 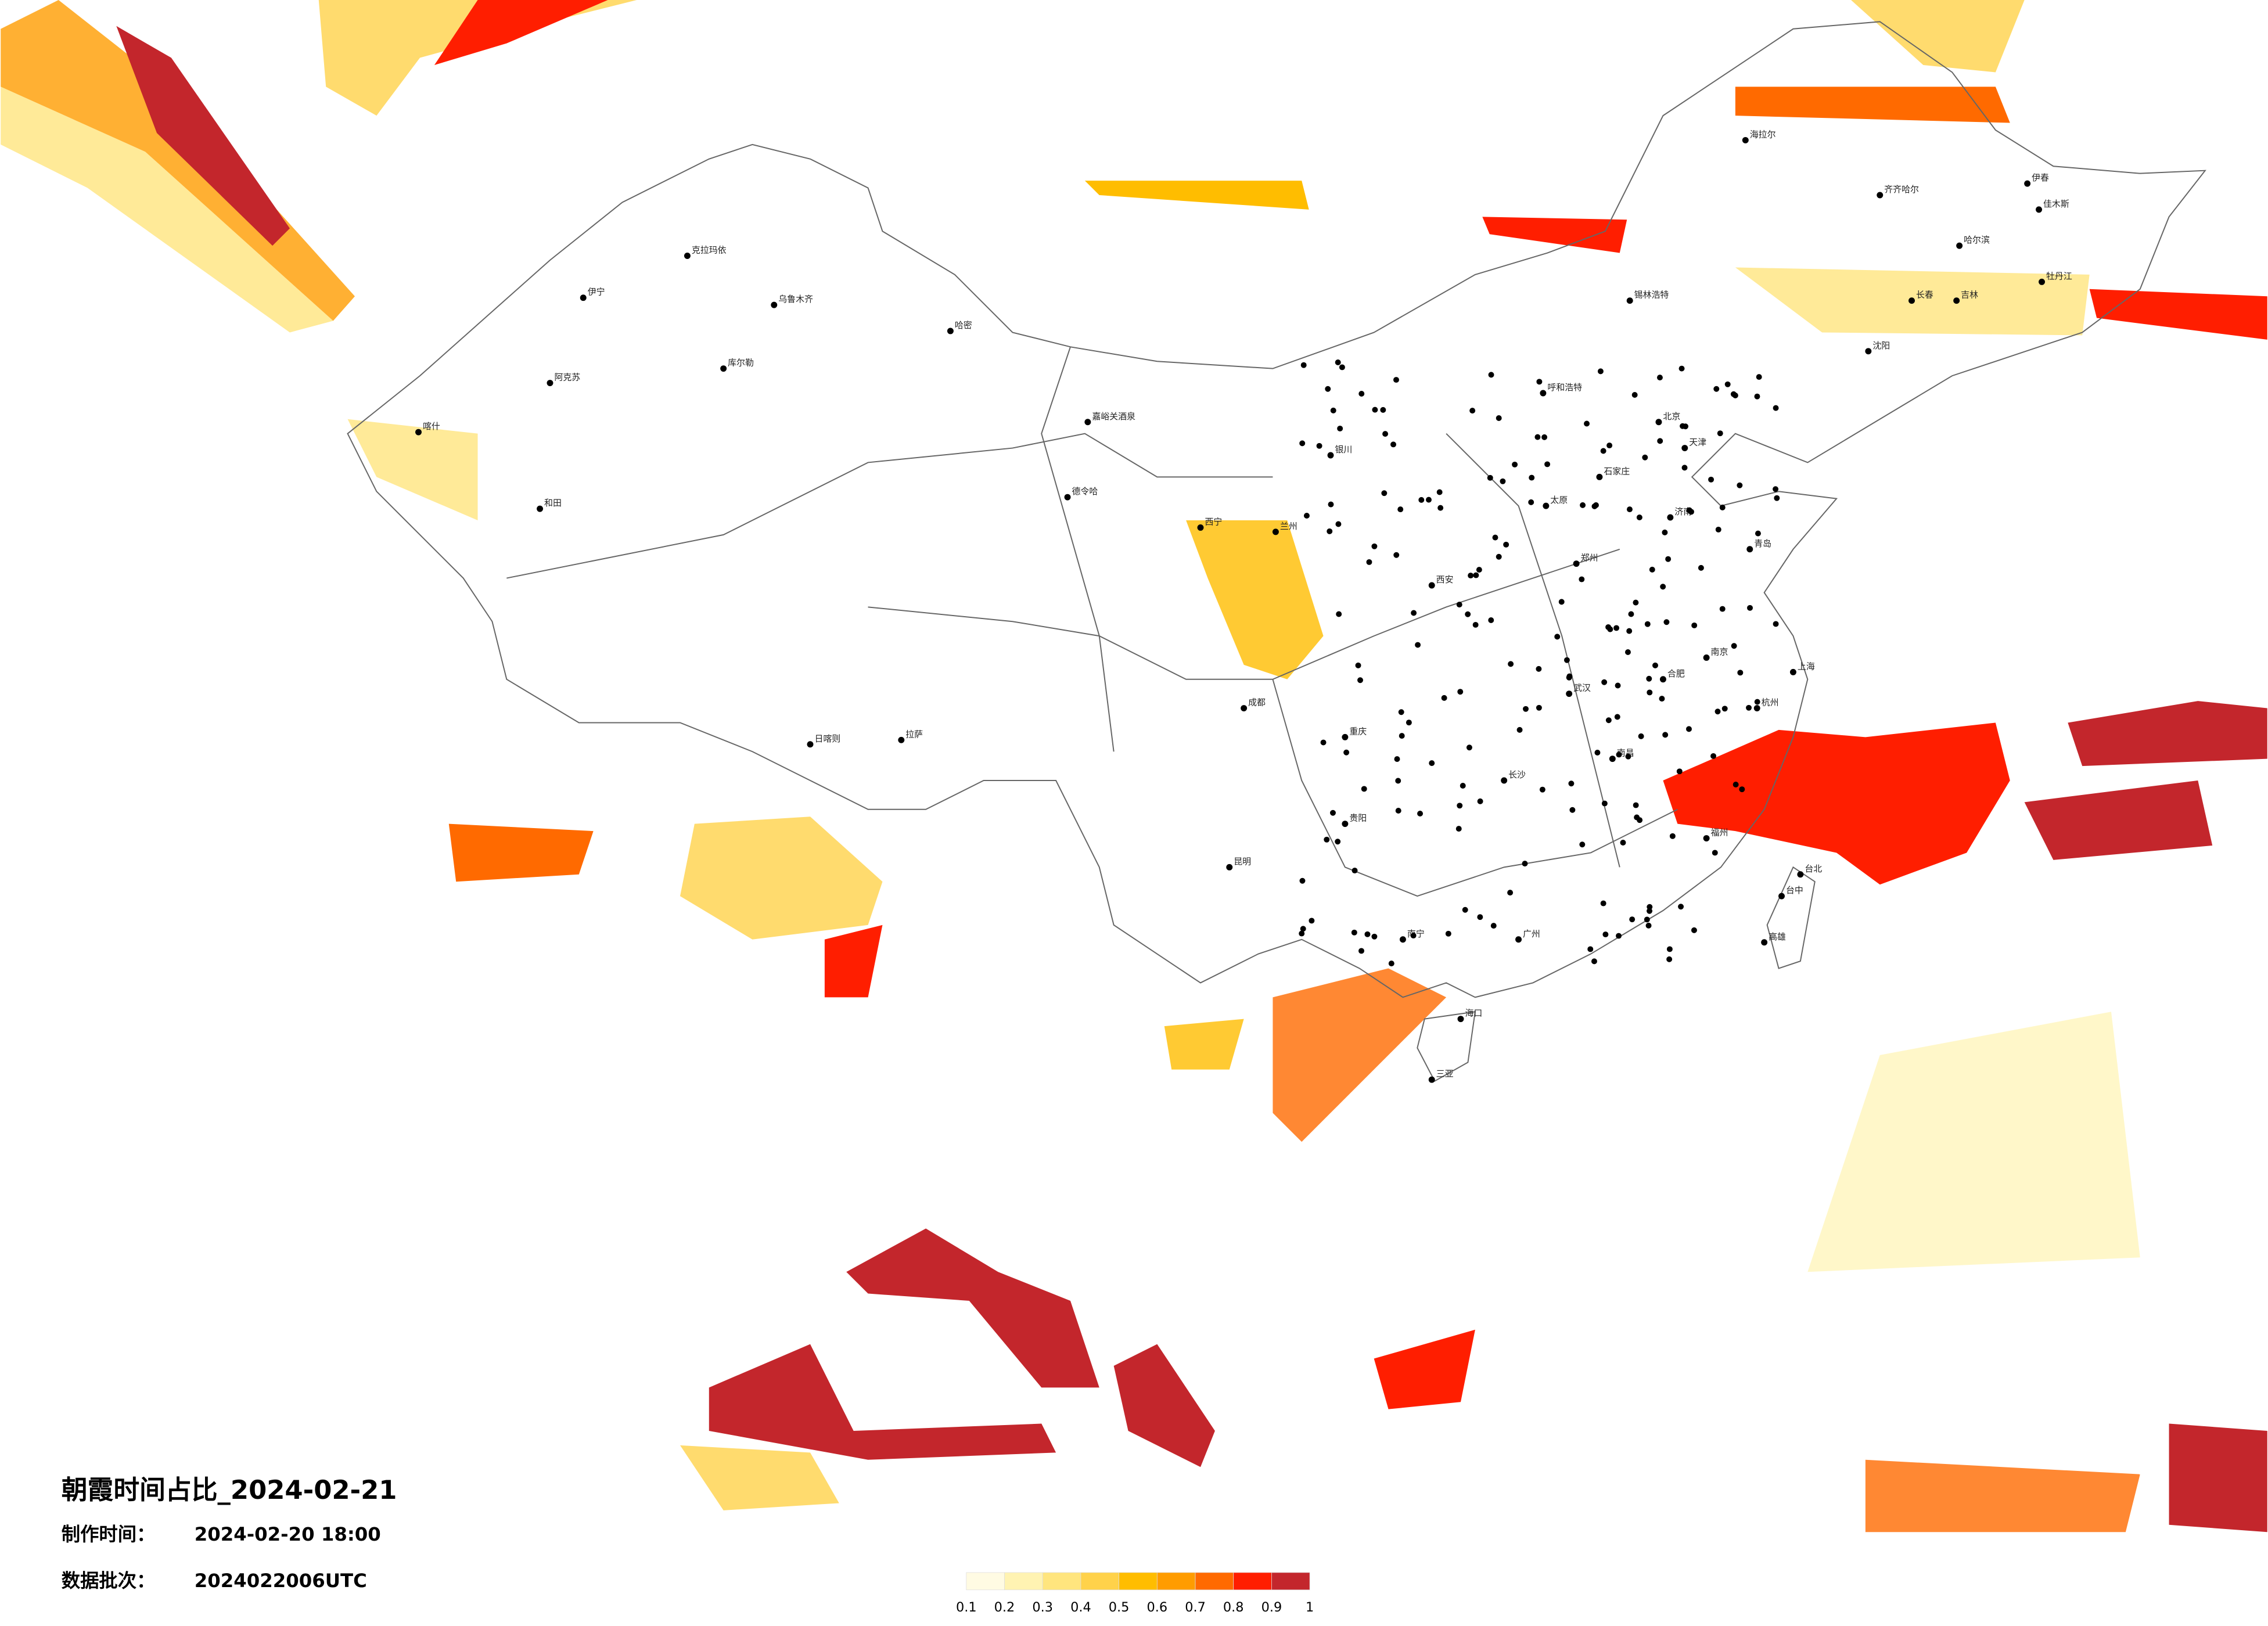 What do you see at coordinates (741, 363) in the screenshot?
I see `city-label: 库尔勒` at bounding box center [741, 363].